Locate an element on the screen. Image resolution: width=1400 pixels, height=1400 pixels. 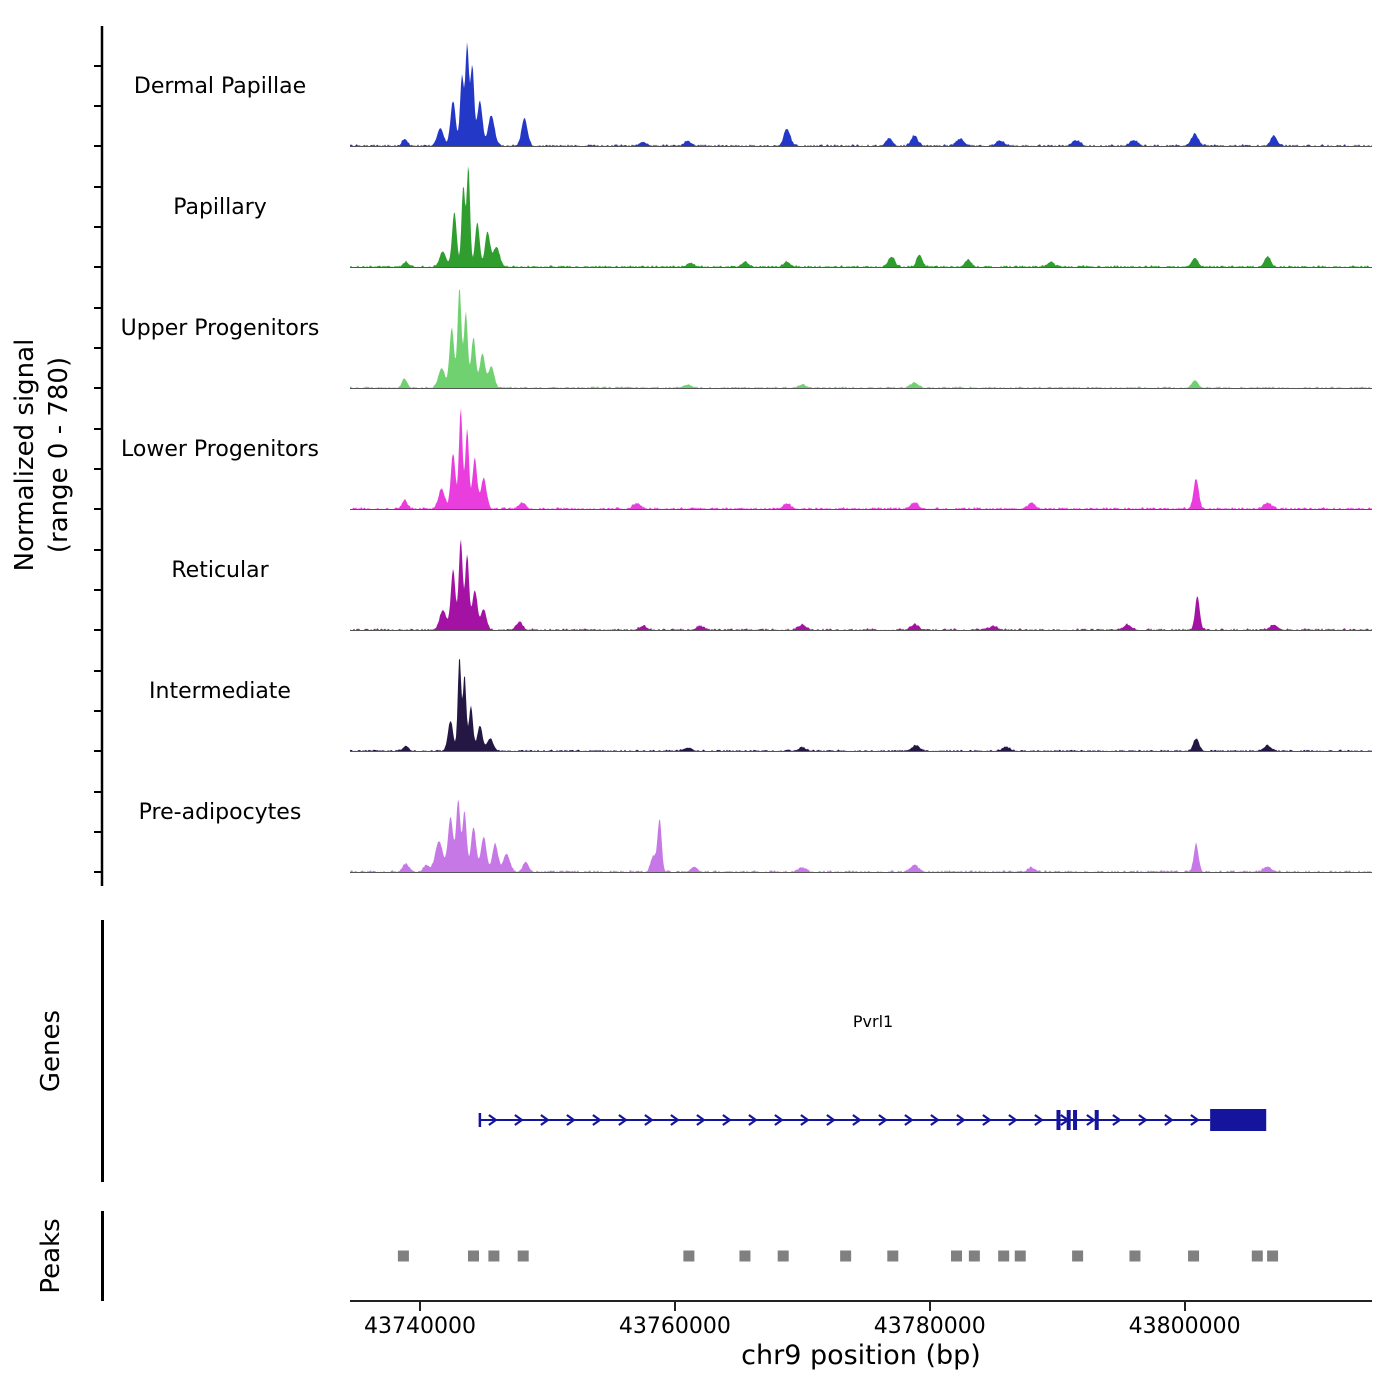
x-axis-title: chr9 position (bp) is located at coordinates (861, 1355).